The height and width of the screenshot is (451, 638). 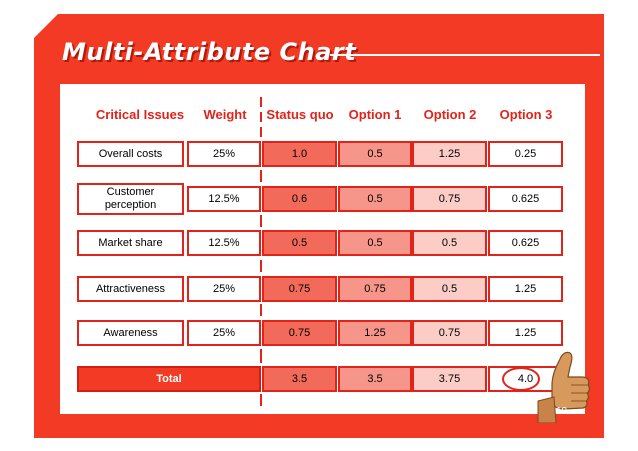 What do you see at coordinates (450, 114) in the screenshot?
I see `header-option-2: Option 2` at bounding box center [450, 114].